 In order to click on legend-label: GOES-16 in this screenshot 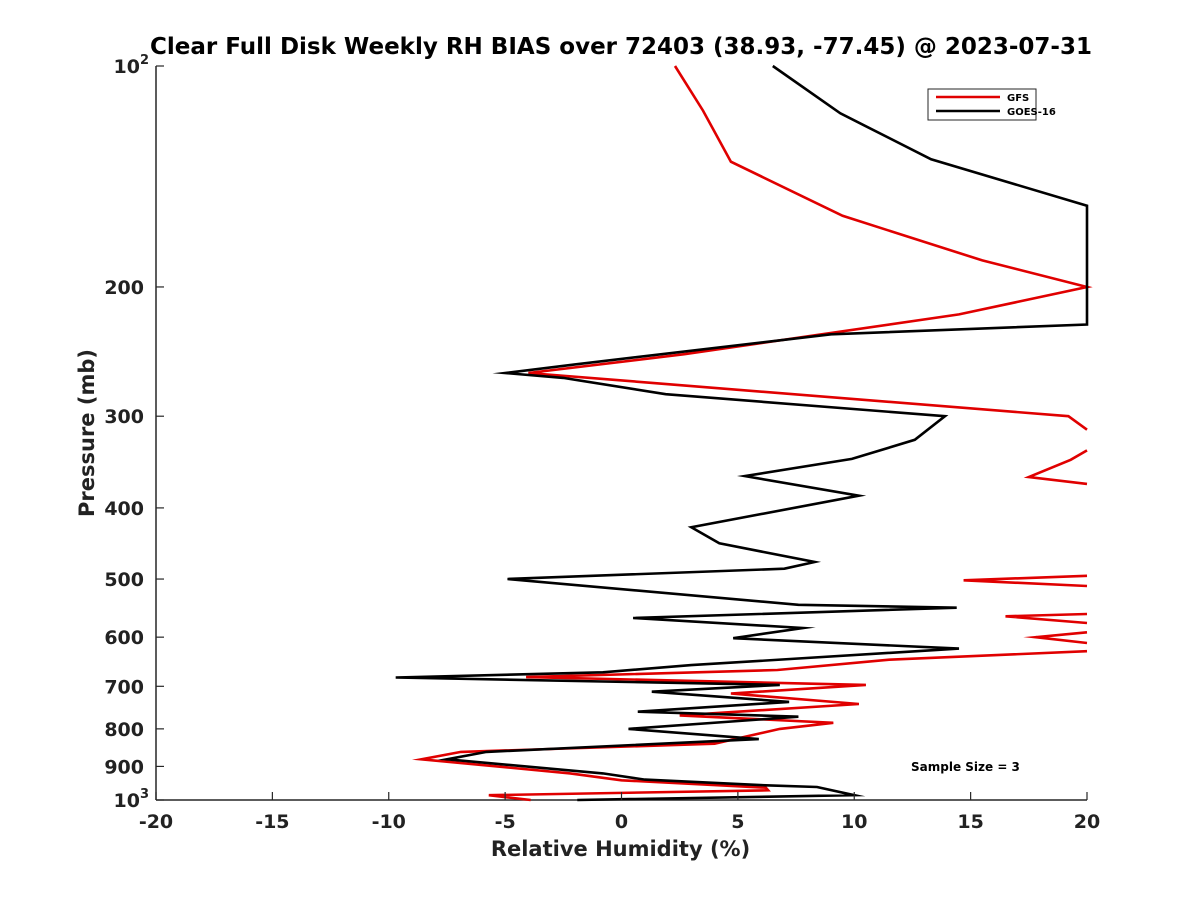, I will do `click(1031, 112)`.